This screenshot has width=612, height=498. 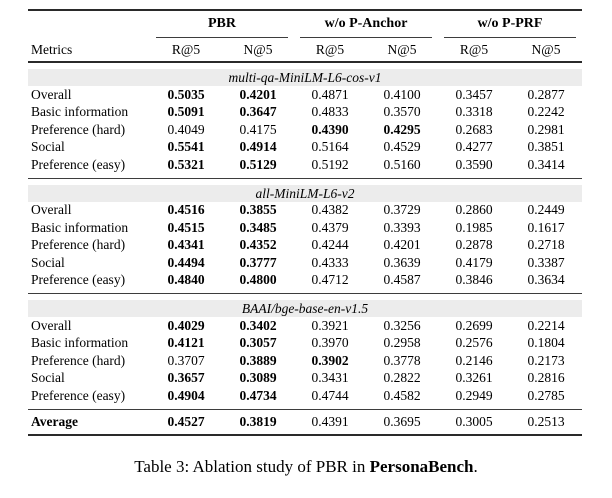 I want to click on value-cell: 0.3921, so click(x=330, y=325).